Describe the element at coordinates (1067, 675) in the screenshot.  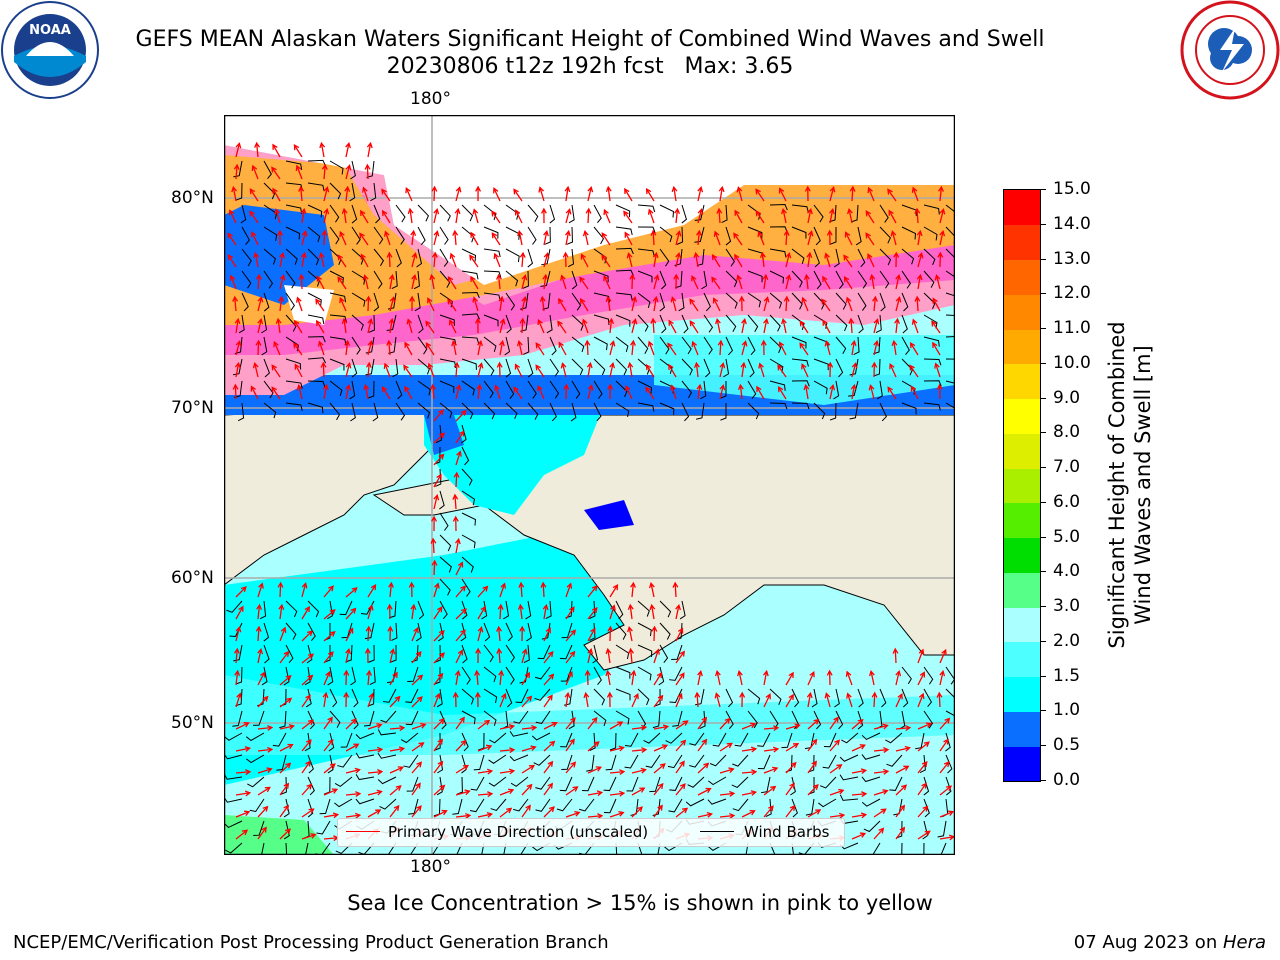
I see `colorbar-tick-label: 1.5` at that location.